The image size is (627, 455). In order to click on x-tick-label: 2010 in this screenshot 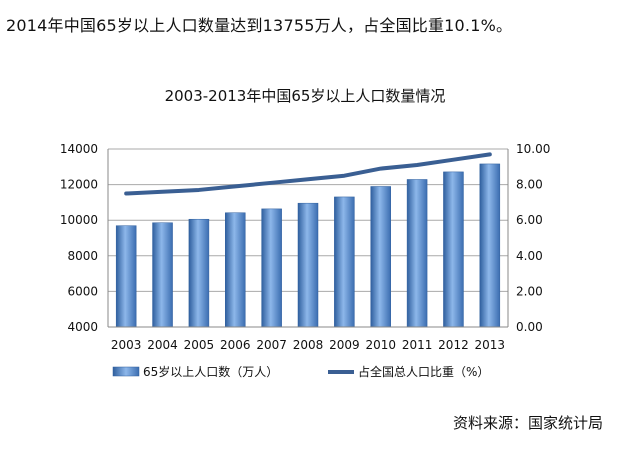, I will do `click(380, 345)`.